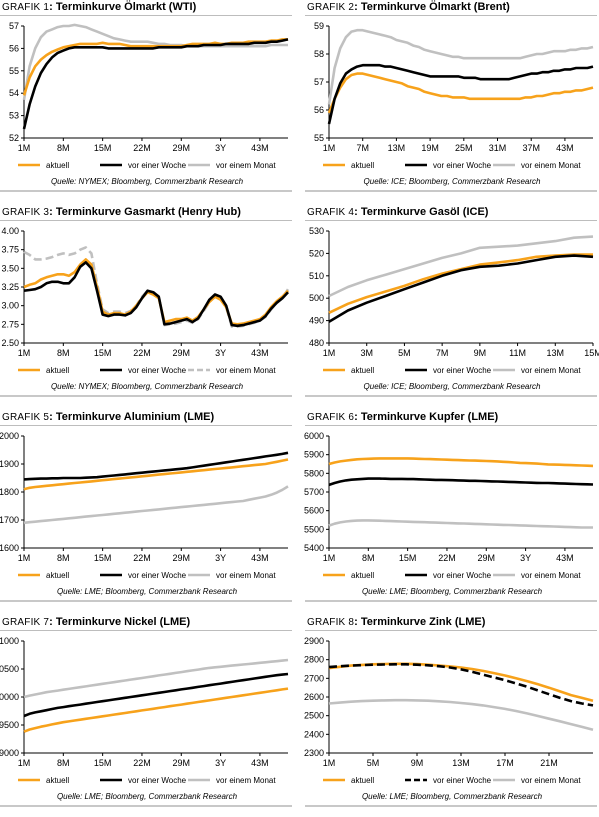 This screenshot has width=599, height=817. I want to click on x-tick-label: 1M, so click(24, 558).